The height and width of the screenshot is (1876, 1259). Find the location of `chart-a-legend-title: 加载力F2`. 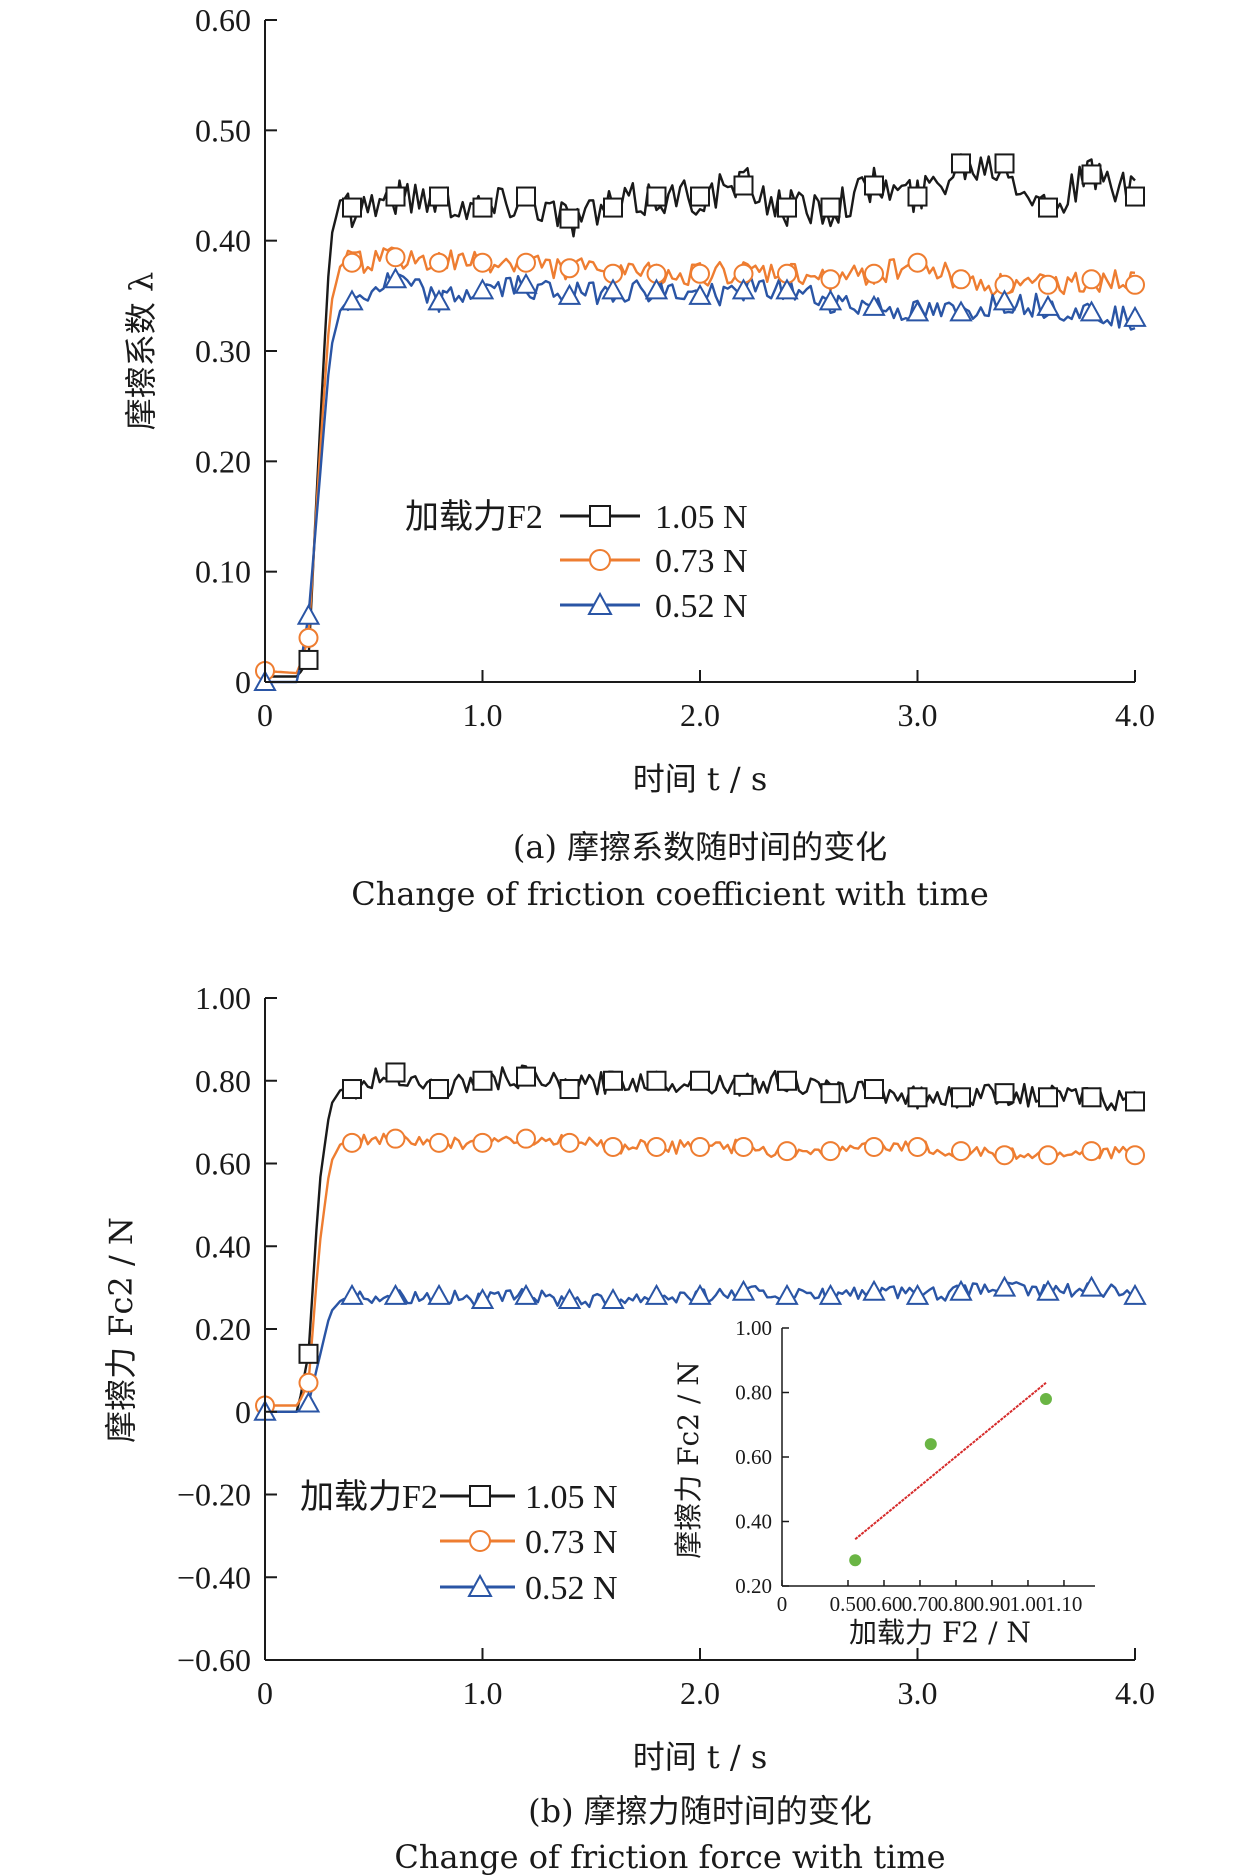

chart-a-legend-title: 加载力F2 is located at coordinates (474, 517).